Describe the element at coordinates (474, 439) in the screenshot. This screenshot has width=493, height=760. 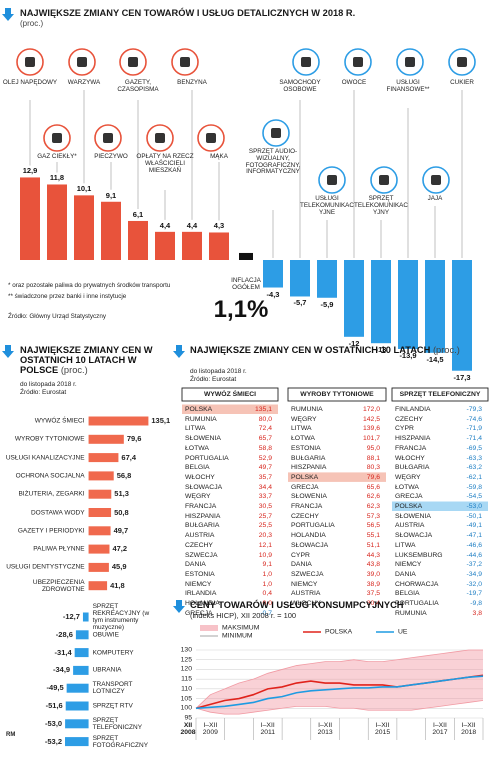
I see `table-cell: -71,4` at that location.